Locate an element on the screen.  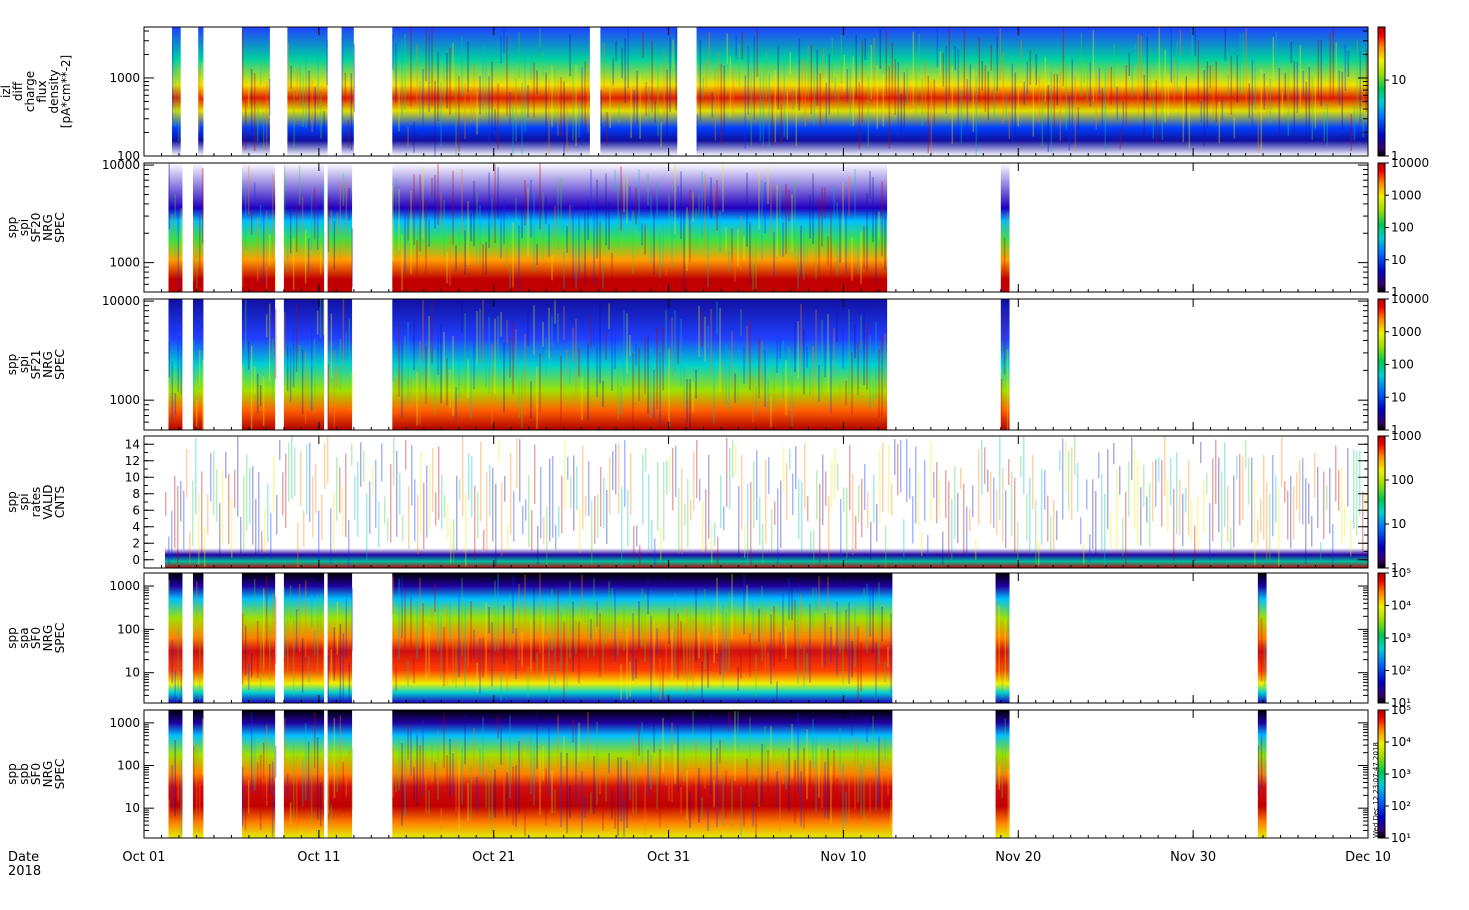
y-axis-title-line: NRG is located at coordinates (48, 638).